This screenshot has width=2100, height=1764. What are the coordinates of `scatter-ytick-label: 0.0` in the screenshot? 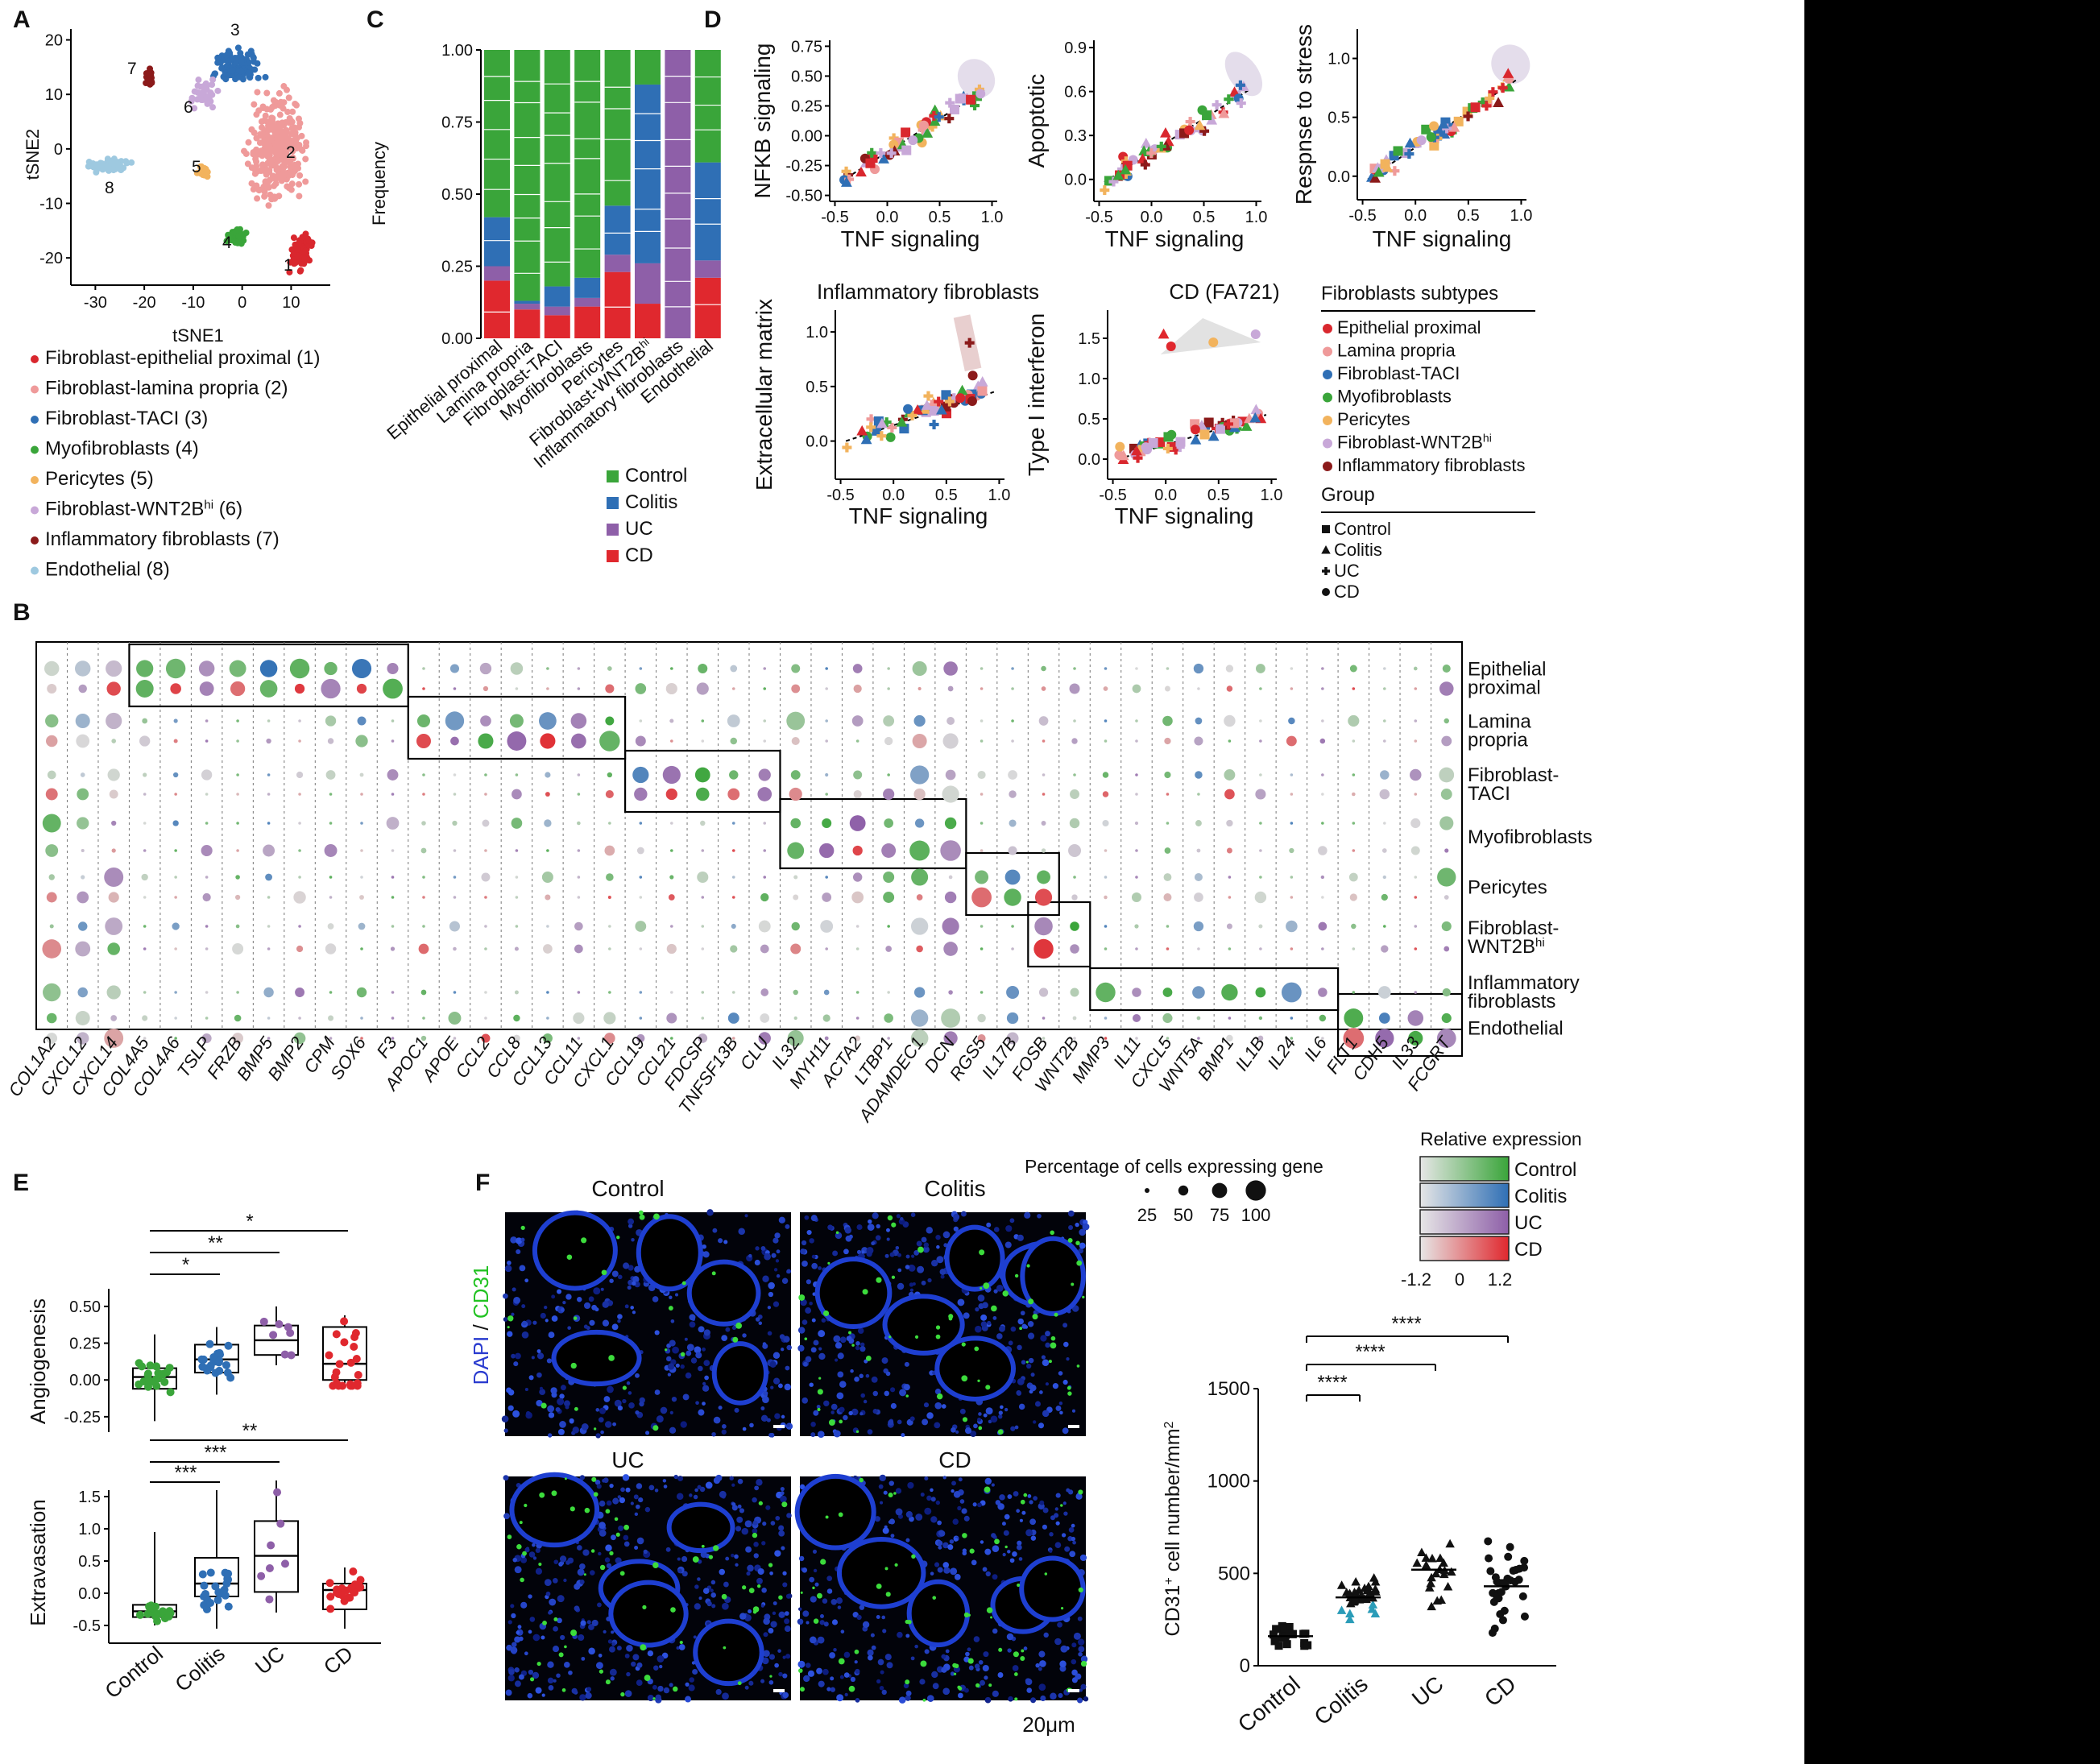 It's located at (1089, 460).